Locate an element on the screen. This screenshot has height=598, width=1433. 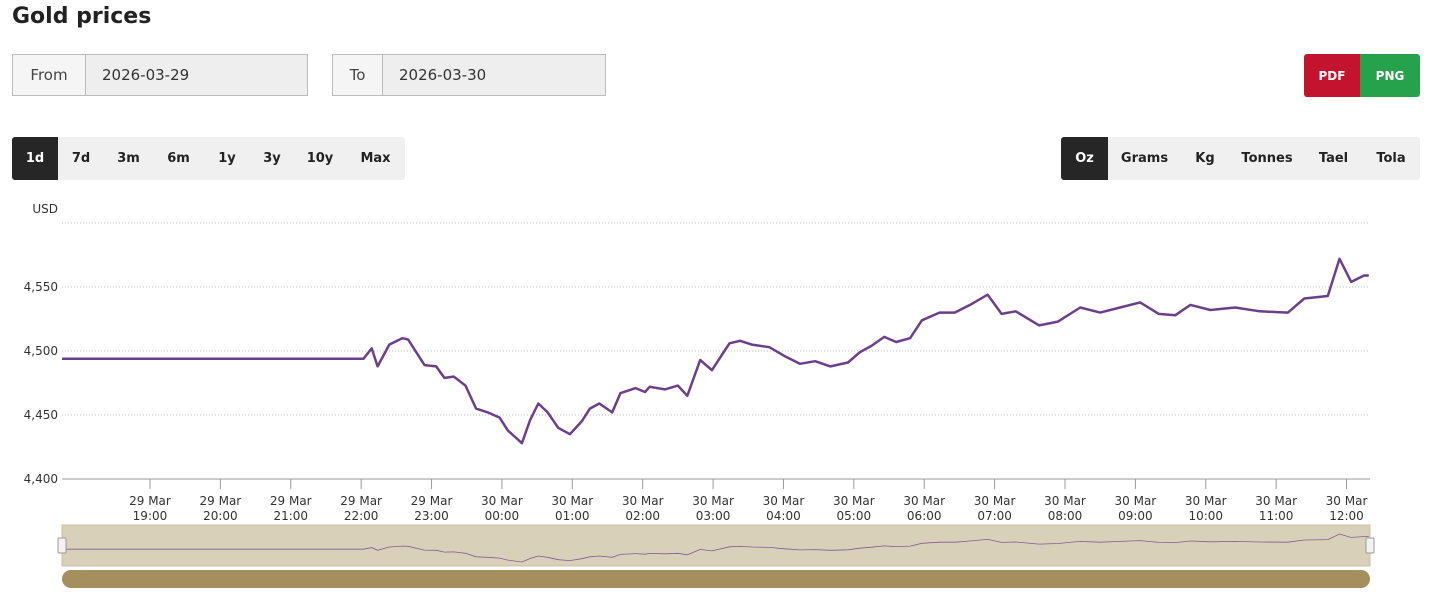
x-tick-label: 03:00 is located at coordinates (713, 516).